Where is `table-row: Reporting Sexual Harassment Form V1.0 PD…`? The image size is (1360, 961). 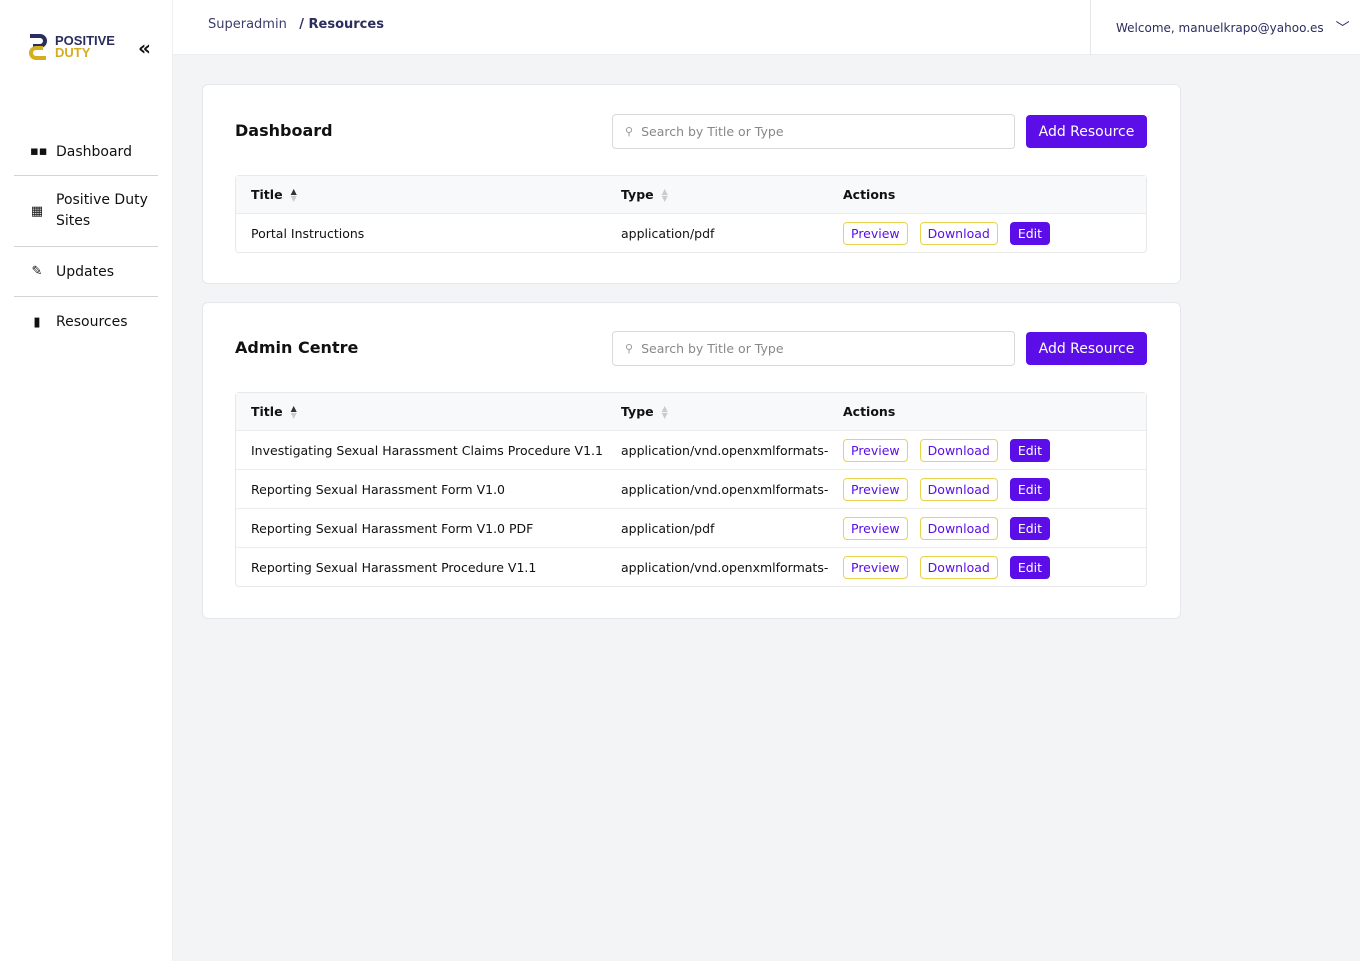 table-row: Reporting Sexual Harassment Form V1.0 PD… is located at coordinates (691, 527).